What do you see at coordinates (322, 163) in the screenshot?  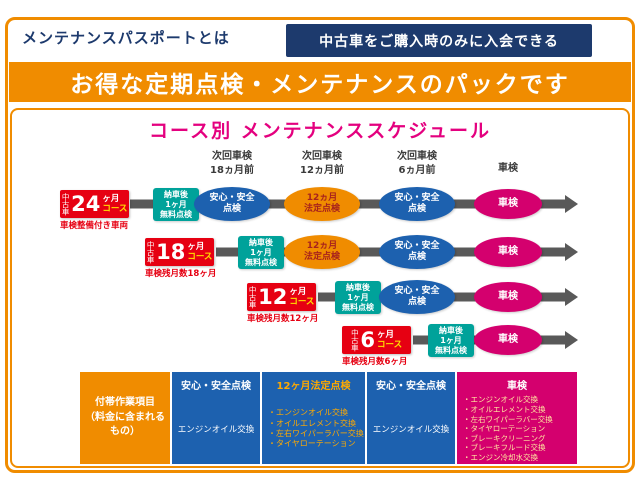 I see `milestone-12-months-before: 次回車検 12ヵ月前` at bounding box center [322, 163].